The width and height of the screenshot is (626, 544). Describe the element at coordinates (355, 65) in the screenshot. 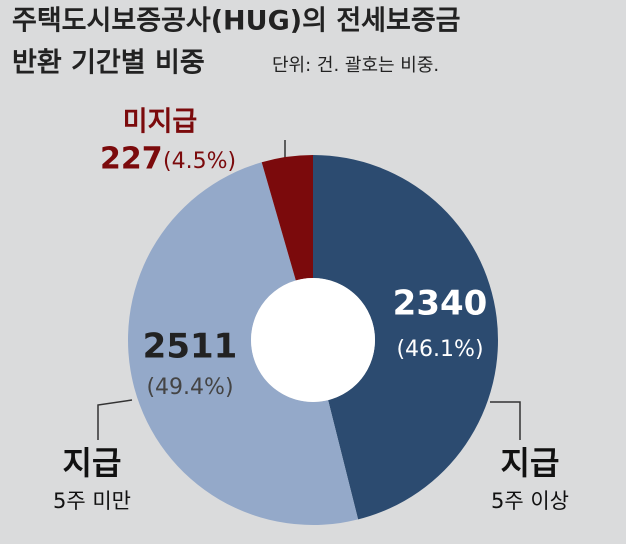

I see `chart-subtitle: 단위: 건. 괄호는 비중.` at that location.